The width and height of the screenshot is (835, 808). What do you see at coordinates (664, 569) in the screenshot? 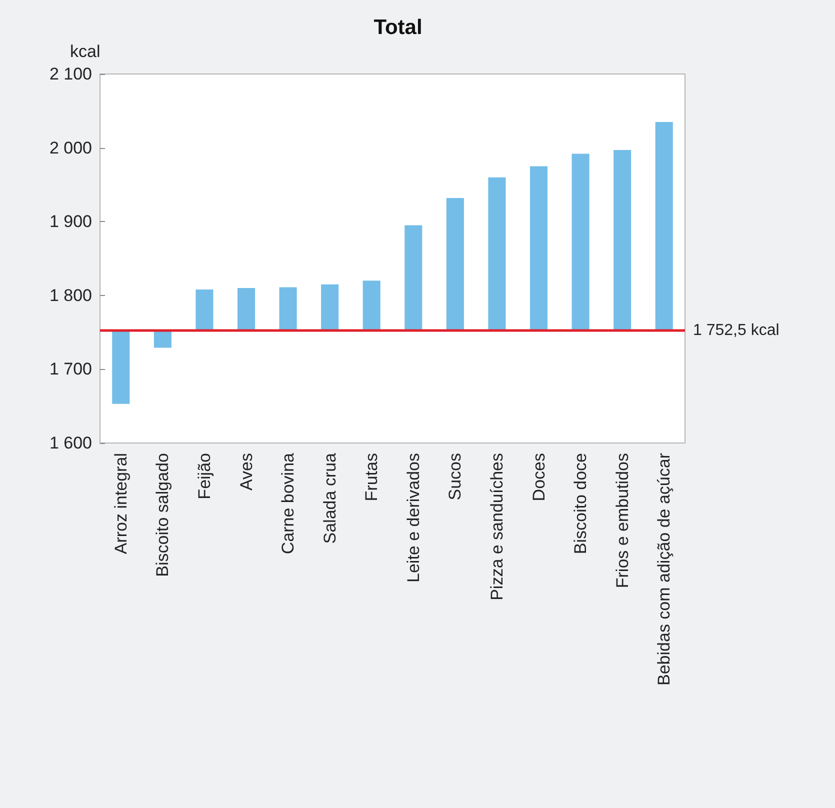
I see `x-tick-label: Bebidas com adição de açúcar` at bounding box center [664, 569].